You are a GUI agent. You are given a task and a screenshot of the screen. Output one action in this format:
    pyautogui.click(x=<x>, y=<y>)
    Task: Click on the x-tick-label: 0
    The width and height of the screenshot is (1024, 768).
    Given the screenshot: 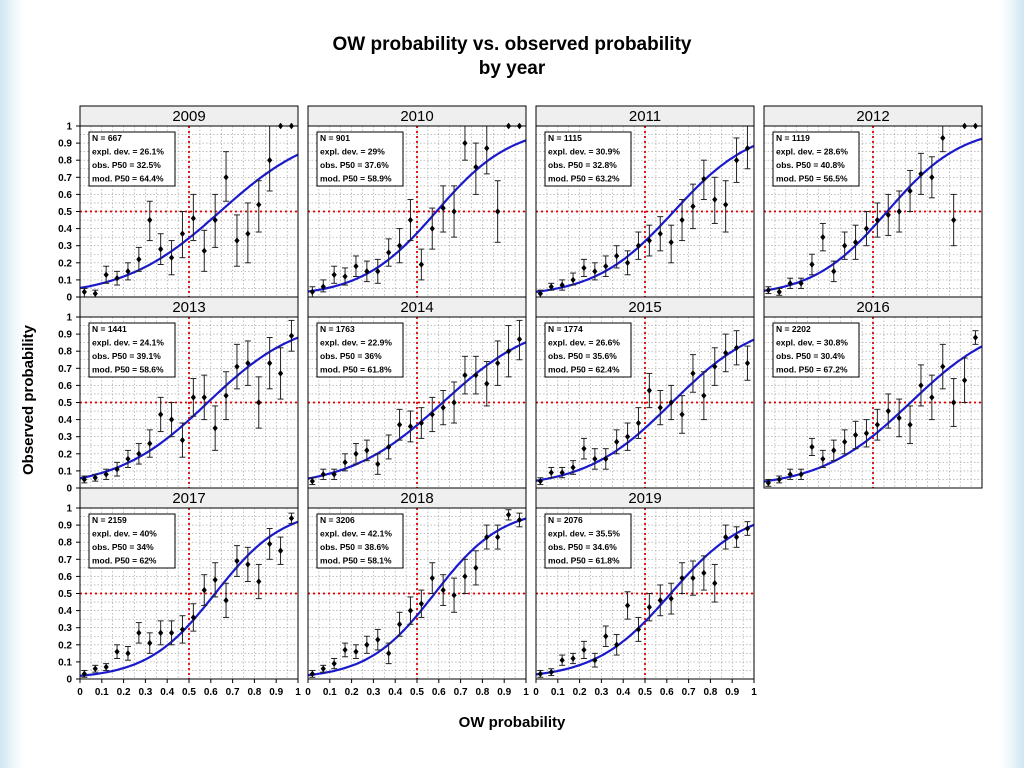 What is the action you would take?
    pyautogui.click(x=536, y=692)
    